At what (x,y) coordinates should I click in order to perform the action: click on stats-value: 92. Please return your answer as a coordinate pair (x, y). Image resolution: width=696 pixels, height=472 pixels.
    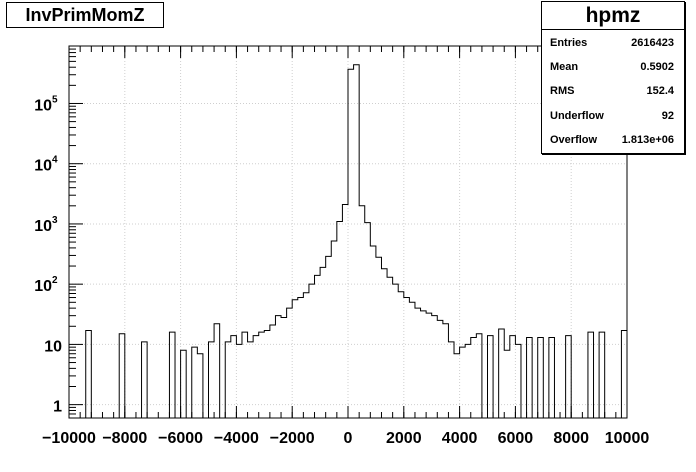
    Looking at the image, I should click on (667, 116).